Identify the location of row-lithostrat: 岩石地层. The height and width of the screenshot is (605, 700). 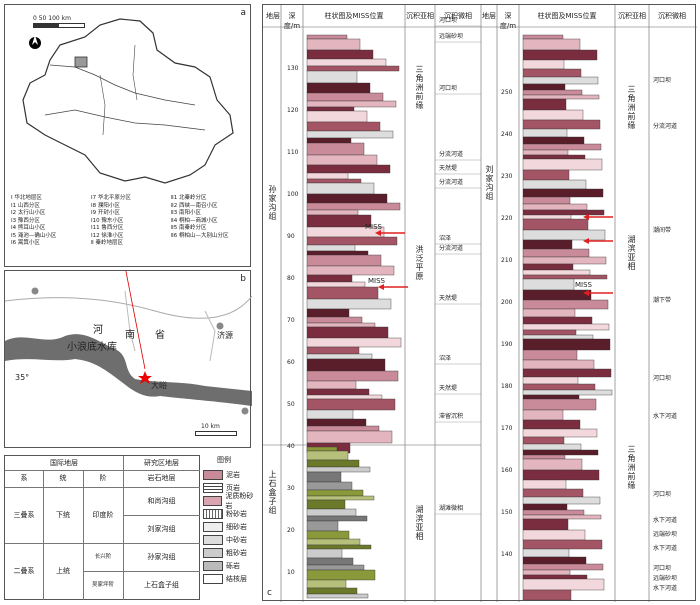
(161, 479).